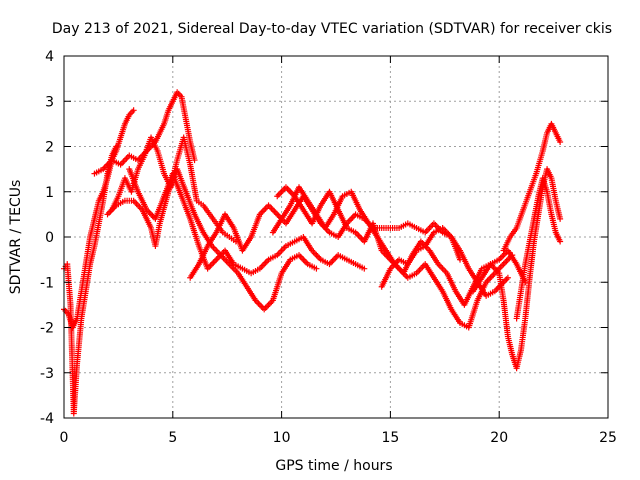  I want to click on x-axis-label: GPS time / hours, so click(333, 466).